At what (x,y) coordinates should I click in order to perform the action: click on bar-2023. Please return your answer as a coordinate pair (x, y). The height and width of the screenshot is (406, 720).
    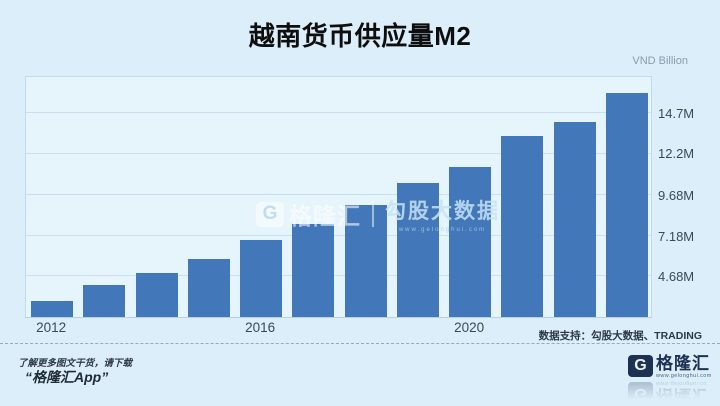
    Looking at the image, I should click on (626, 205).